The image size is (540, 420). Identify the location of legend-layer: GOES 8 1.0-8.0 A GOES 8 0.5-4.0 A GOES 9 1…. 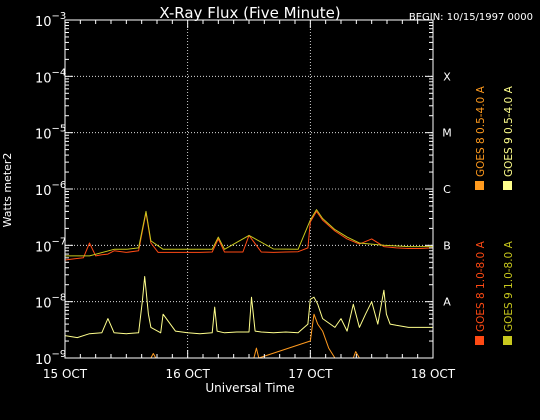
(495, 215).